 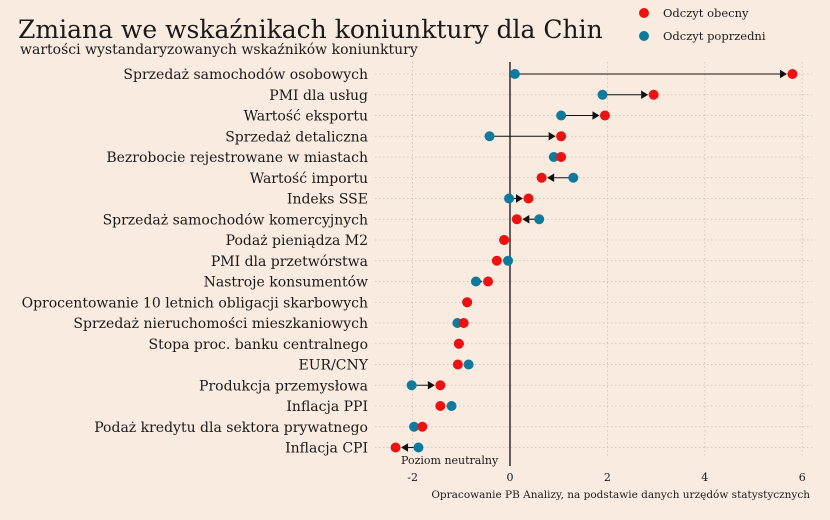 I want to click on category-label: Sprzedaż detaliczna, so click(x=296, y=137).